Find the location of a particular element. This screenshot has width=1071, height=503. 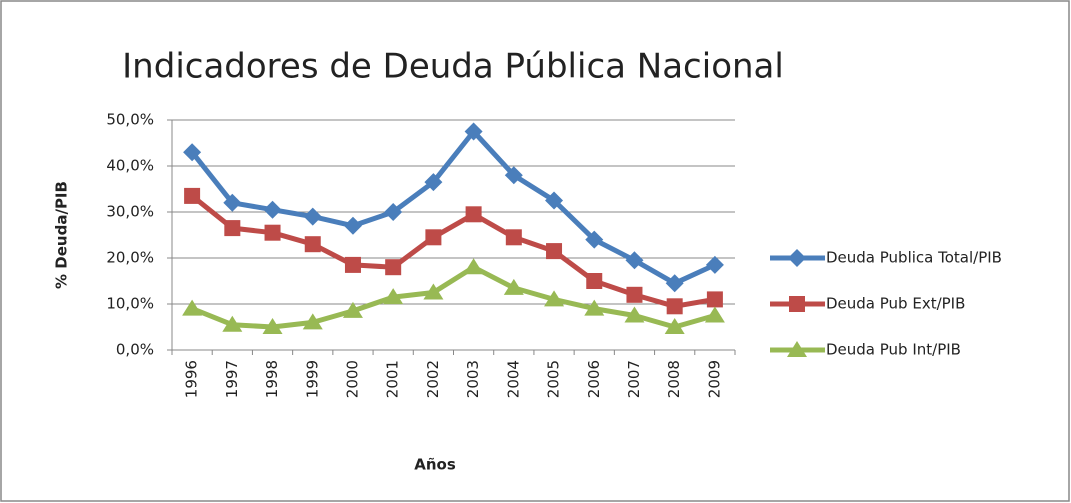

x-tick-label: 2002 is located at coordinates (433, 379).